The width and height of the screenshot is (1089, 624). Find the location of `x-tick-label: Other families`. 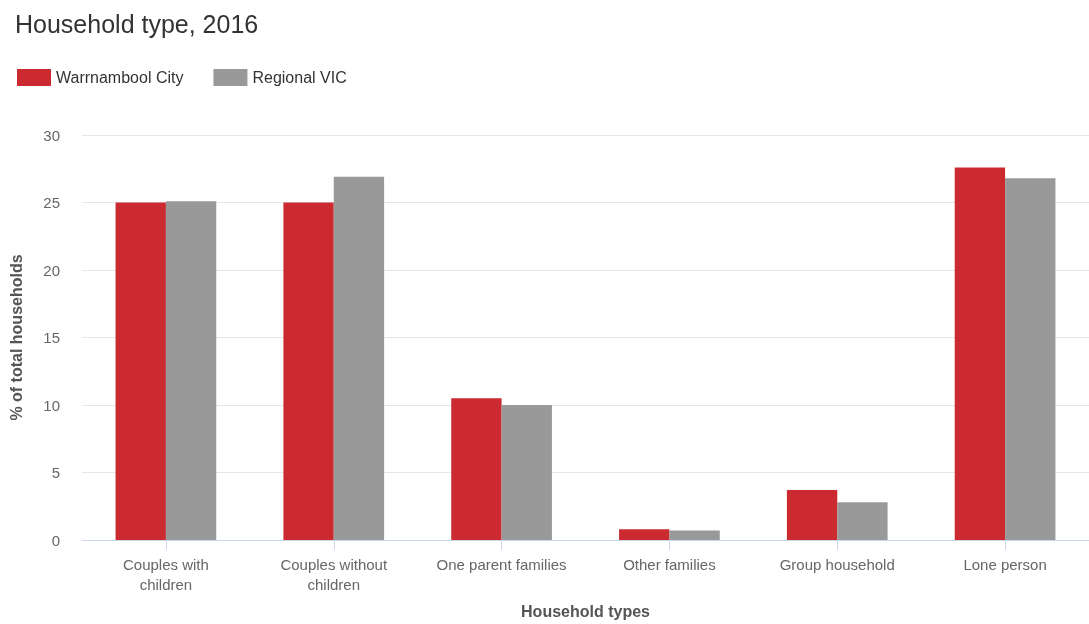

x-tick-label: Other families is located at coordinates (669, 564).